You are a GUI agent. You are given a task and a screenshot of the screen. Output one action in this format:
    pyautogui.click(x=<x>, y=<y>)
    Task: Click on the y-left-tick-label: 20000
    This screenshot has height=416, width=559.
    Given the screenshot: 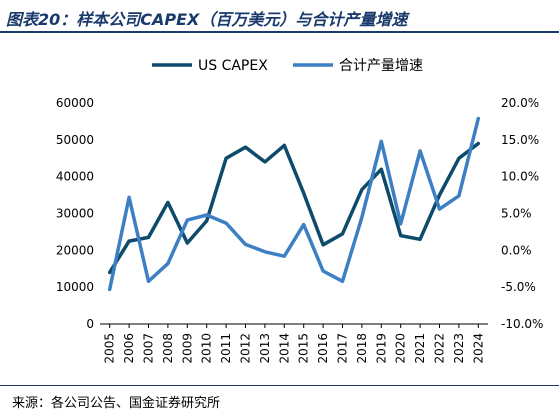 What is the action you would take?
    pyautogui.click(x=75, y=250)
    